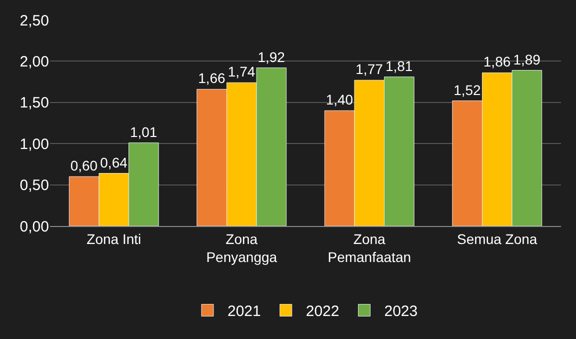  Describe the element at coordinates (144, 132) in the screenshot. I see `data-label: 1,01` at that location.